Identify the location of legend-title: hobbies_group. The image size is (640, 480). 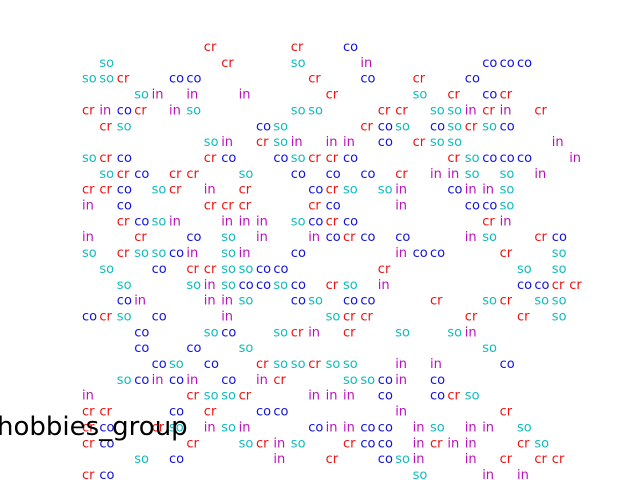
(94, 427).